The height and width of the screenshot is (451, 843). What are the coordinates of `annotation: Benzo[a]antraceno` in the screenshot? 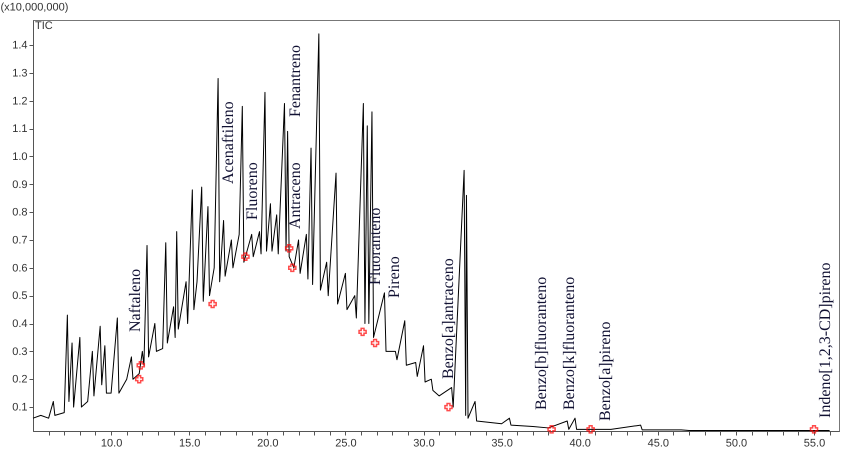 It's located at (448, 318).